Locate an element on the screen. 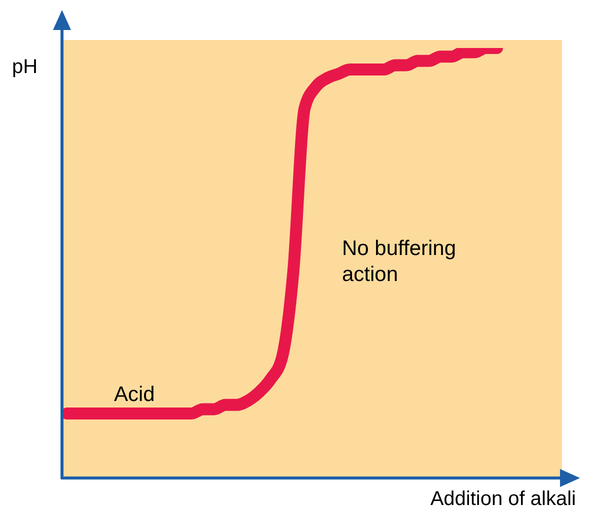  y-axis-title: pH is located at coordinates (25, 67).